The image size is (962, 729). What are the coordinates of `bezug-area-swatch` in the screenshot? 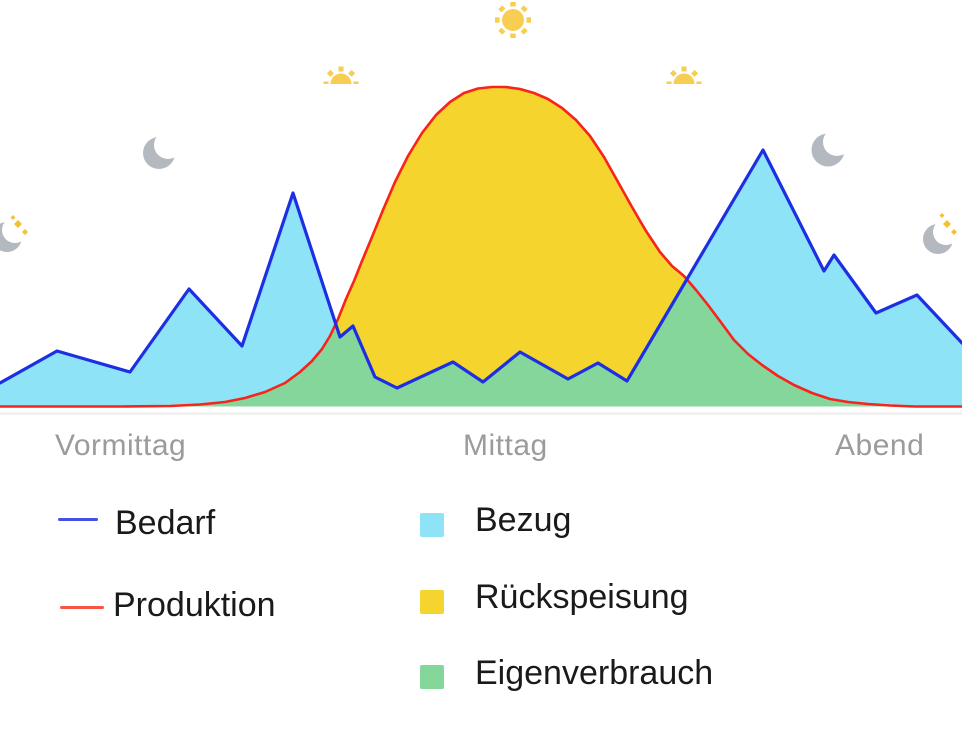 It's located at (432, 525).